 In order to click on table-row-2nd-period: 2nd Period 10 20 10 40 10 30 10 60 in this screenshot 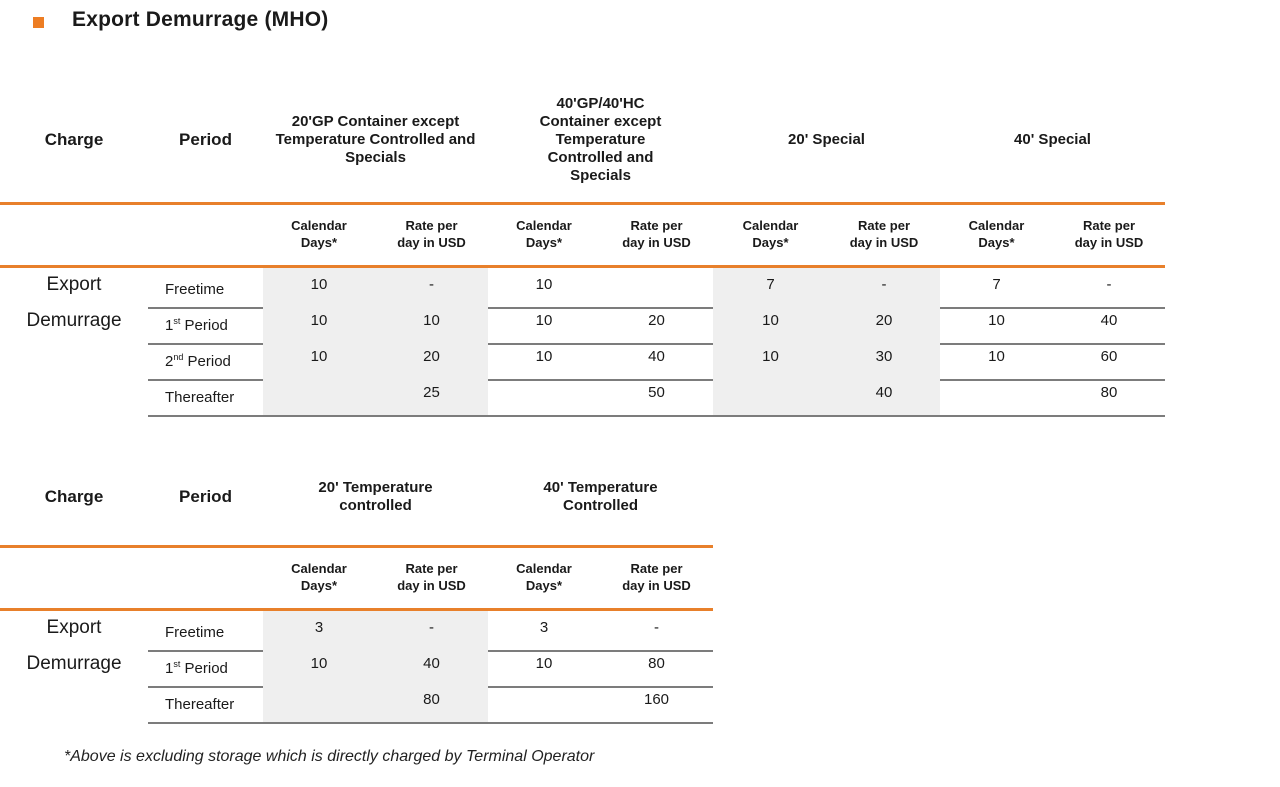, I will do `click(582, 360)`.